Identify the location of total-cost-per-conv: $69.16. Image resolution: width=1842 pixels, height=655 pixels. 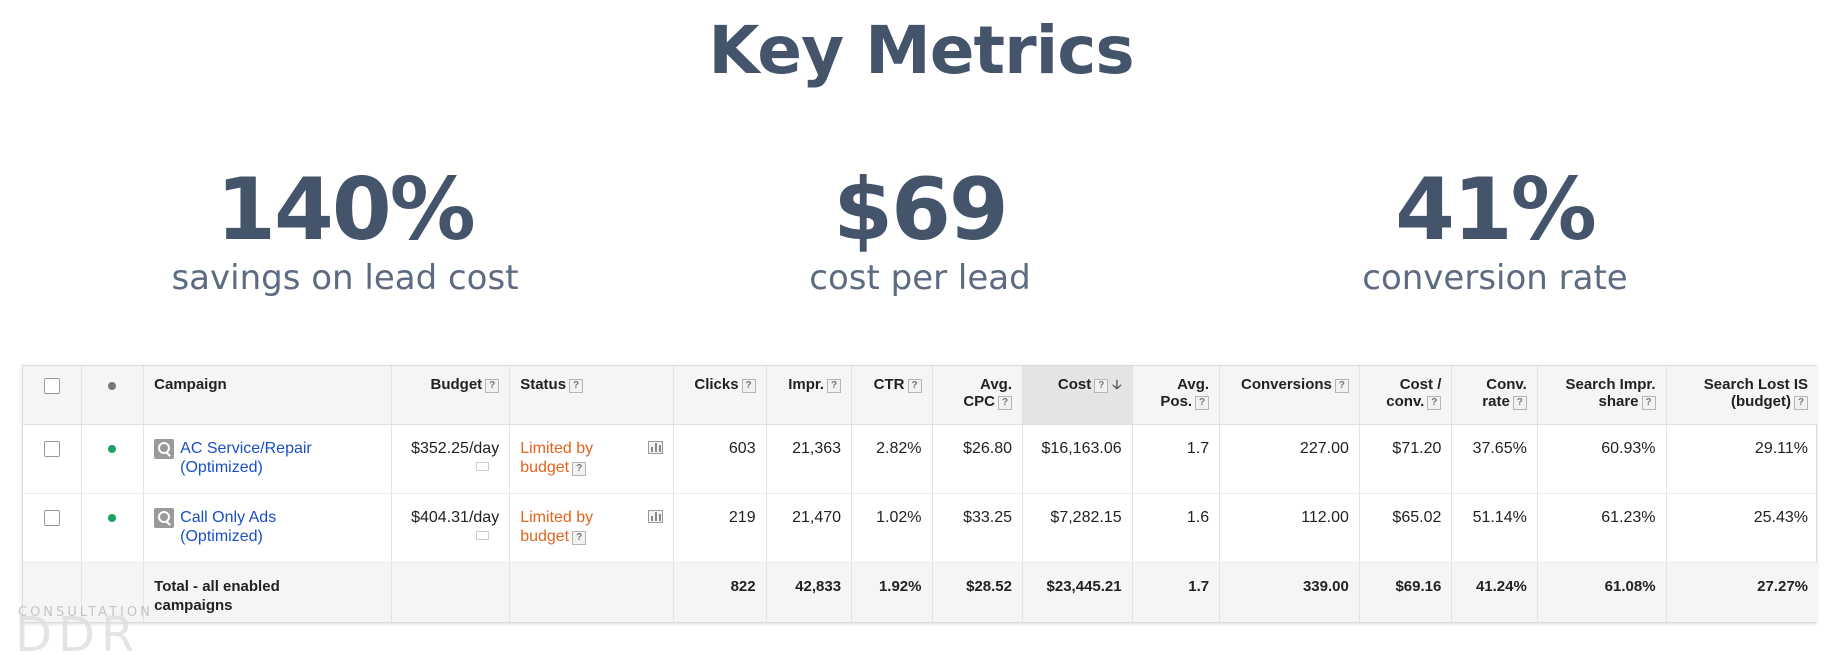
(1406, 592).